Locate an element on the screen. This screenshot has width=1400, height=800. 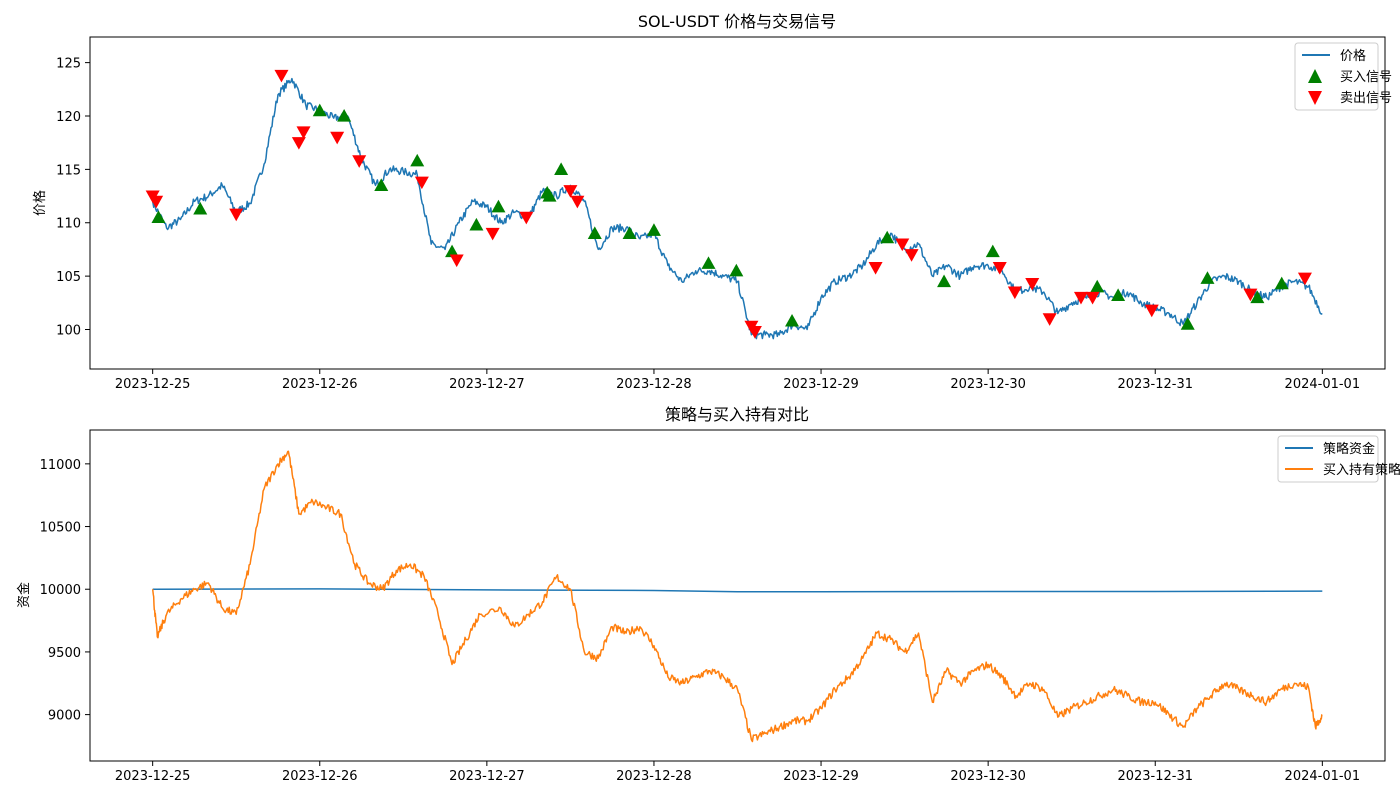
compare-y-tick-label: 9500 is located at coordinates (64, 653).